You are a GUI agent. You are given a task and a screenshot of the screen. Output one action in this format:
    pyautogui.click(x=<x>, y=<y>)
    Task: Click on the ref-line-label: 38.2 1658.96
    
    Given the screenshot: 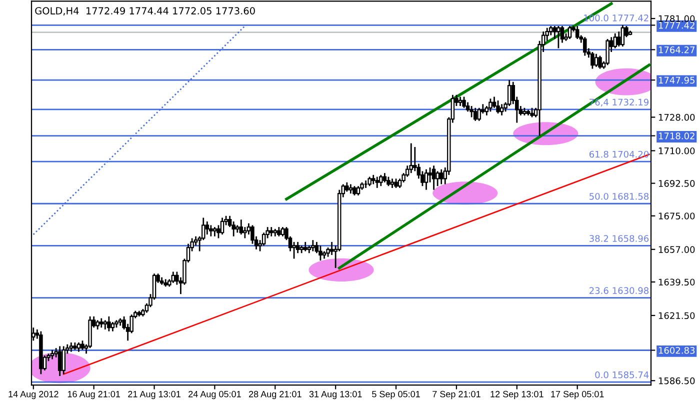 What is the action you would take?
    pyautogui.click(x=619, y=238)
    